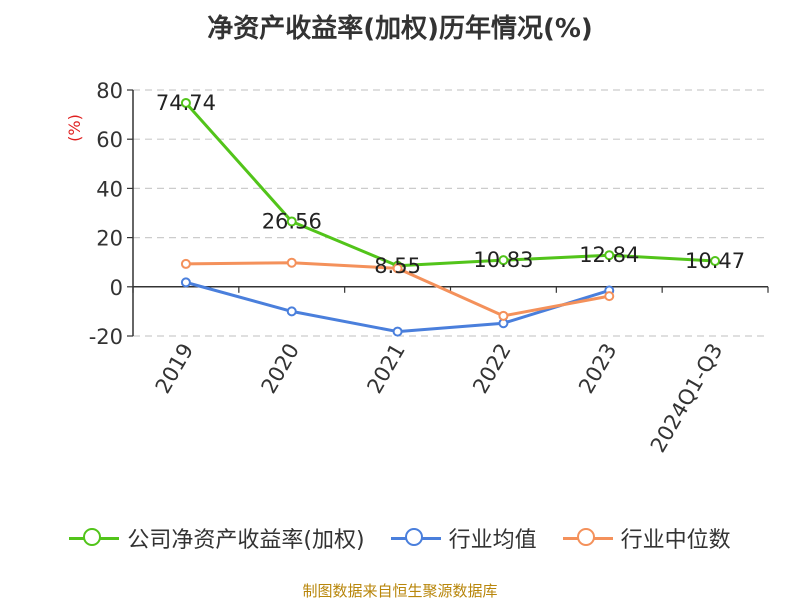 This screenshot has width=800, height=601. I want to click on x-tick-label: 2020, so click(281, 368).